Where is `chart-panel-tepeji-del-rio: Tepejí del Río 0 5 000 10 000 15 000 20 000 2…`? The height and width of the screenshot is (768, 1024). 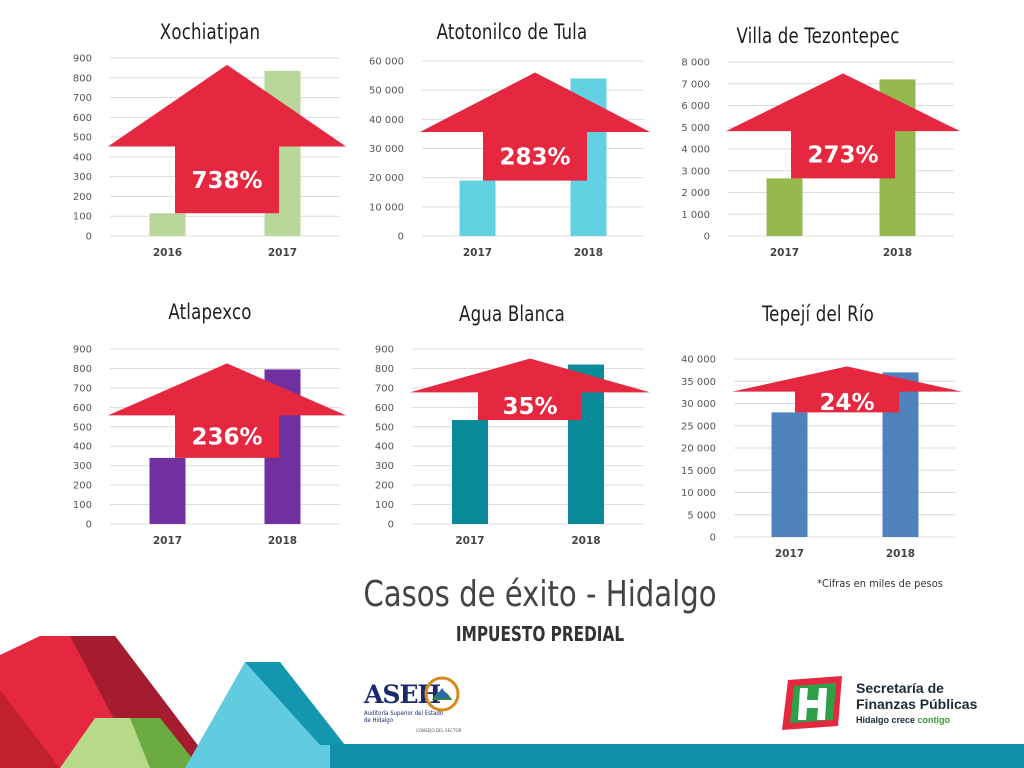 chart-panel-tepeji-del-rio: Tepejí del Río 0 5 000 10 000 15 000 20 000 2… is located at coordinates (818, 435).